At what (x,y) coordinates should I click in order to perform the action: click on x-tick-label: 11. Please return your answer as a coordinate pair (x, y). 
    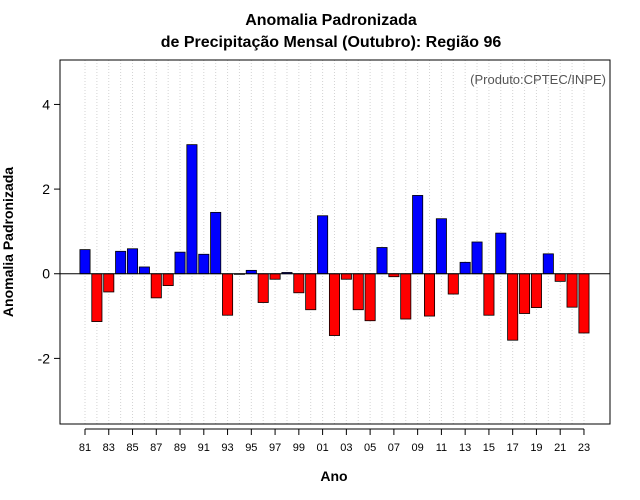
    Looking at the image, I should click on (441, 448).